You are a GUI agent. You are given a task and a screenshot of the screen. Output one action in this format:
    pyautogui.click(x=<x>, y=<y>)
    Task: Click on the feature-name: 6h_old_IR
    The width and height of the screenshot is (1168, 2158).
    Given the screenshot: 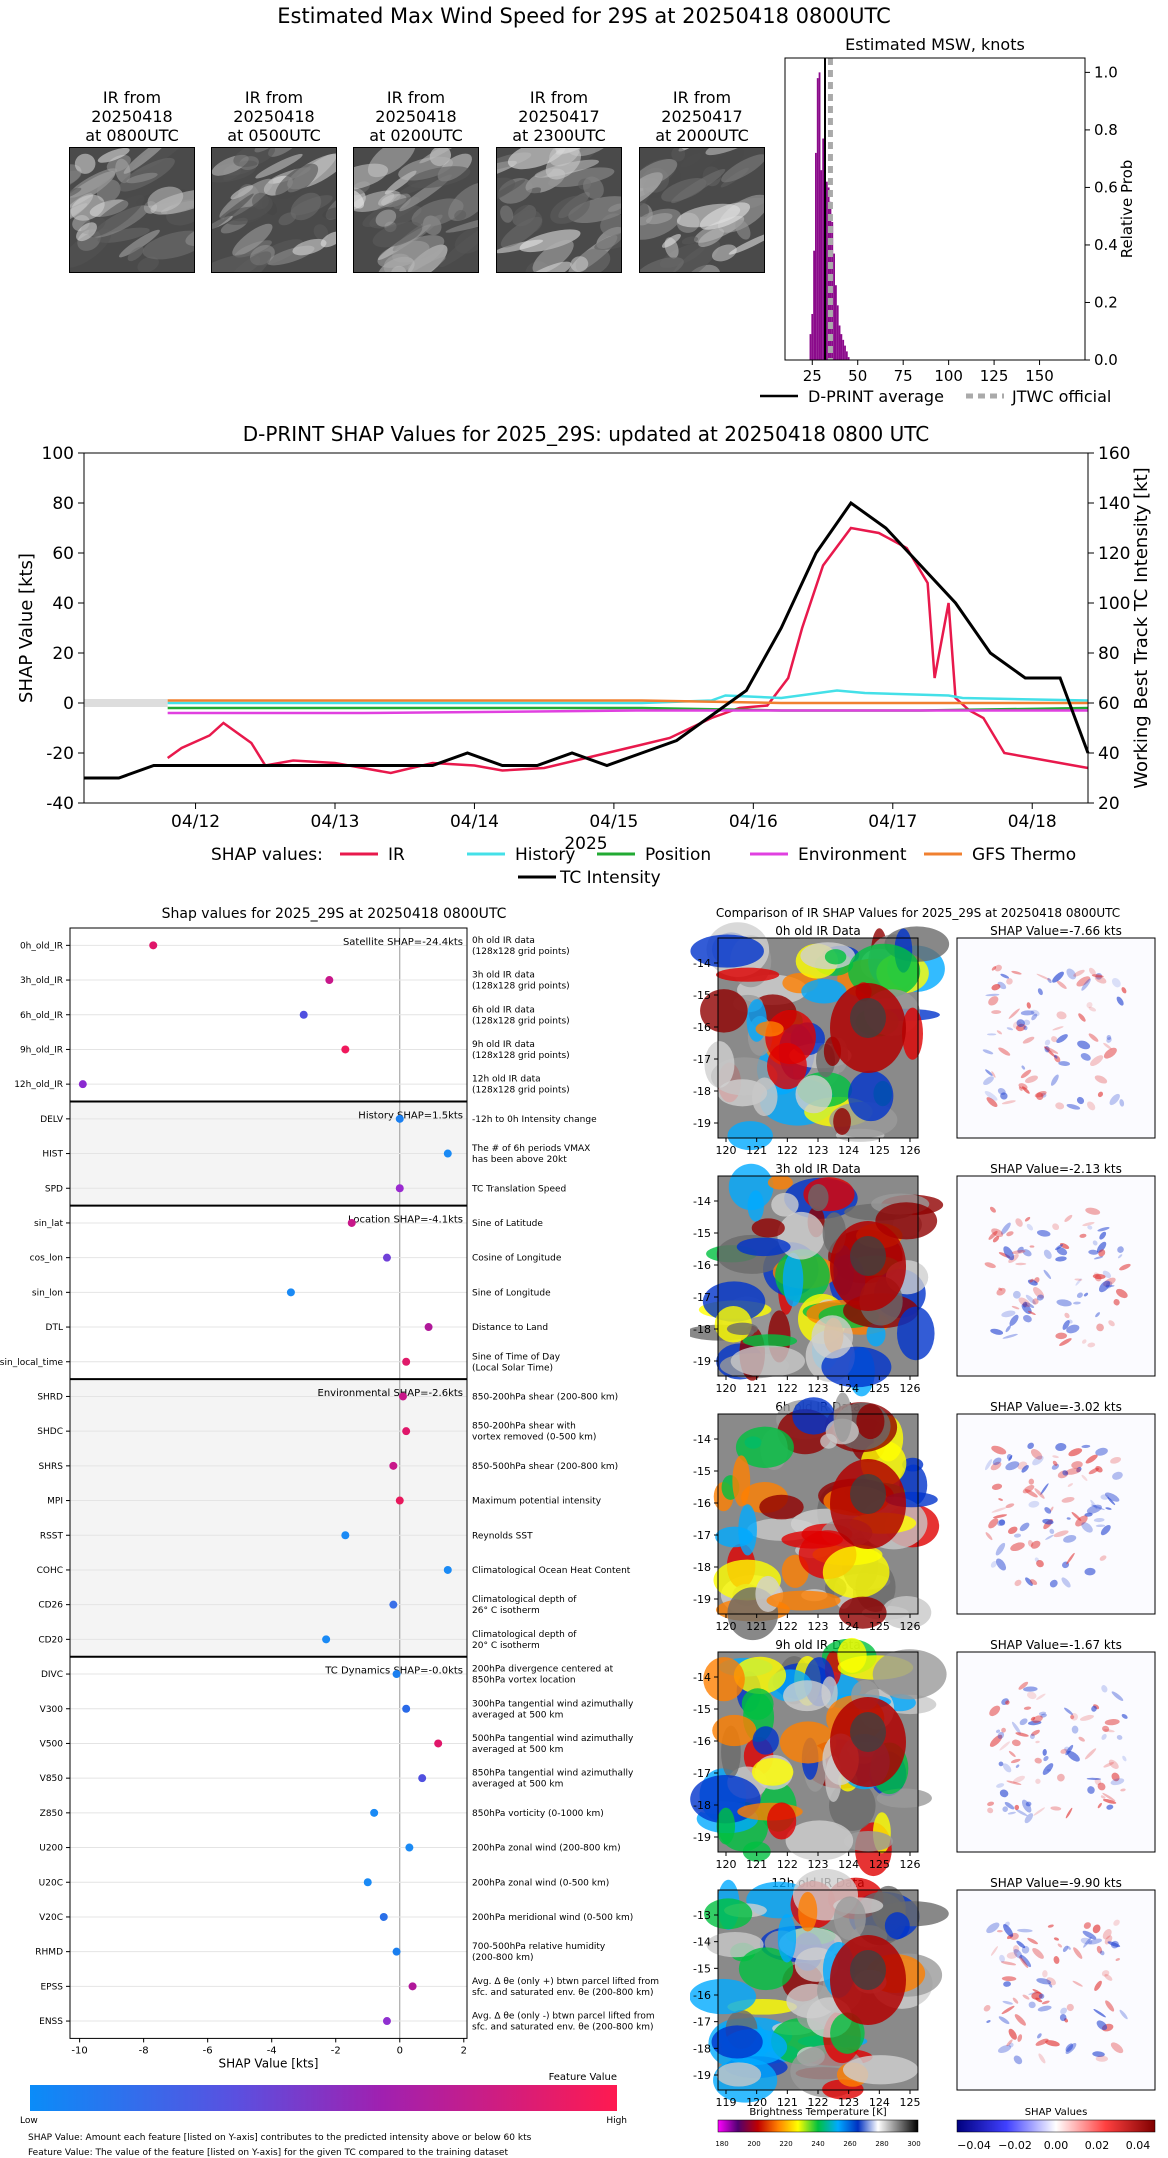 What is the action you would take?
    pyautogui.click(x=41, y=1016)
    